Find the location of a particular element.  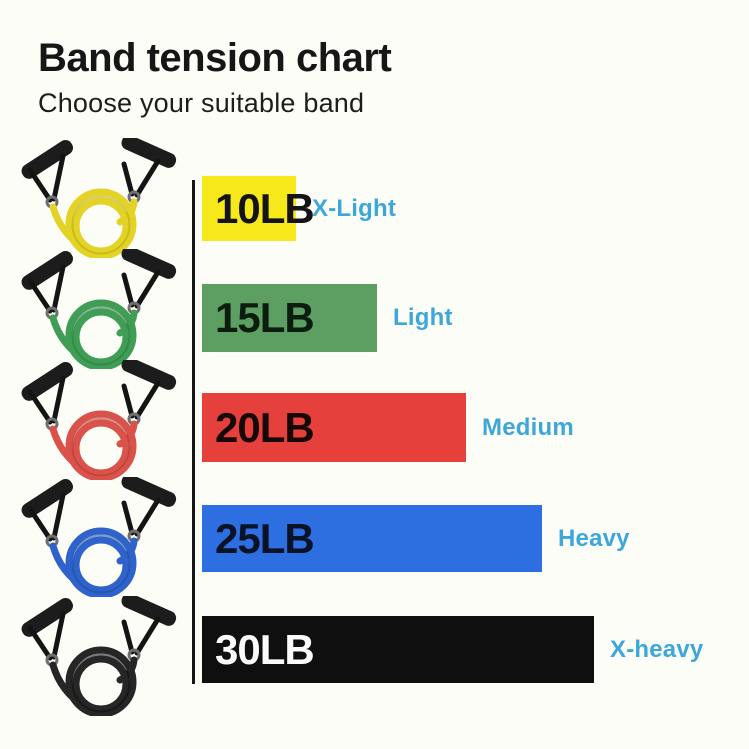

tension-bar-30lb: 30LB is located at coordinates (398, 649).